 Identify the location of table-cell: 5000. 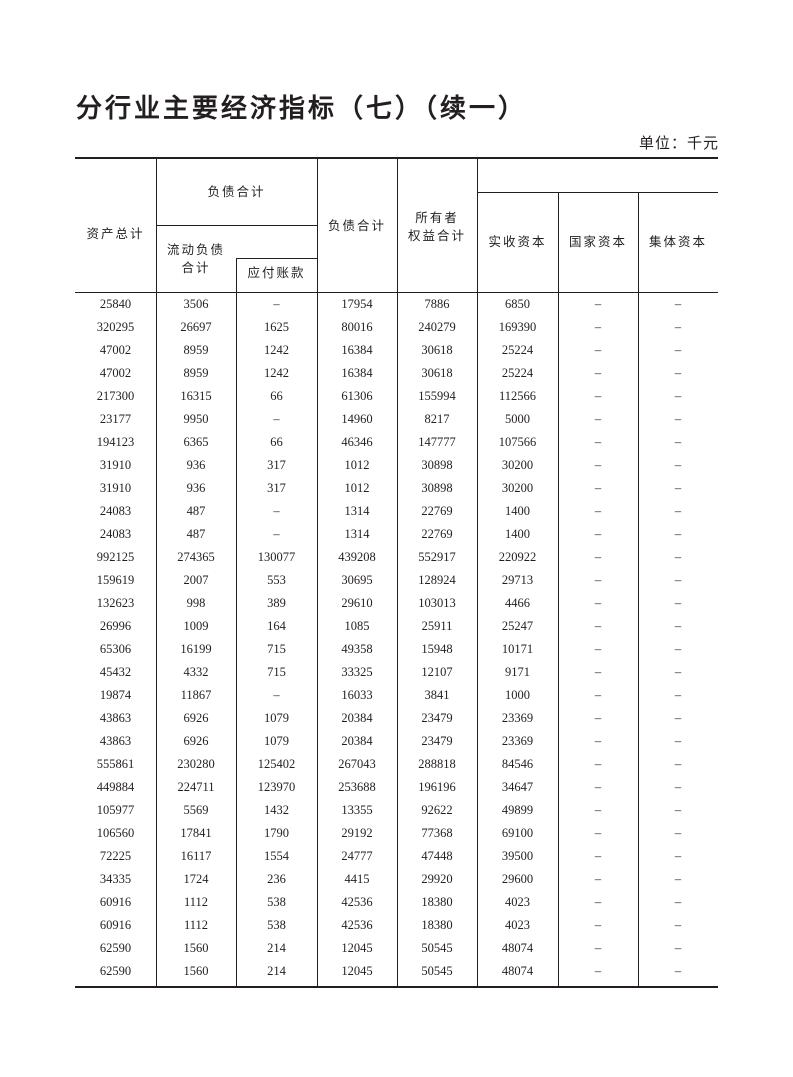
(517, 419).